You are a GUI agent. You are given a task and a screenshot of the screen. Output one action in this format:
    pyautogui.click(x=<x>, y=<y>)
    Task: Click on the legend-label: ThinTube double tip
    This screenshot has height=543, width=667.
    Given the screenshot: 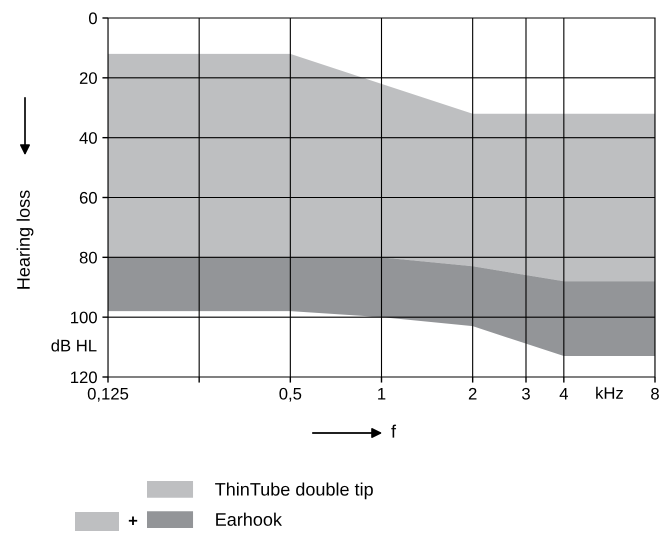 What is the action you would take?
    pyautogui.click(x=294, y=491)
    